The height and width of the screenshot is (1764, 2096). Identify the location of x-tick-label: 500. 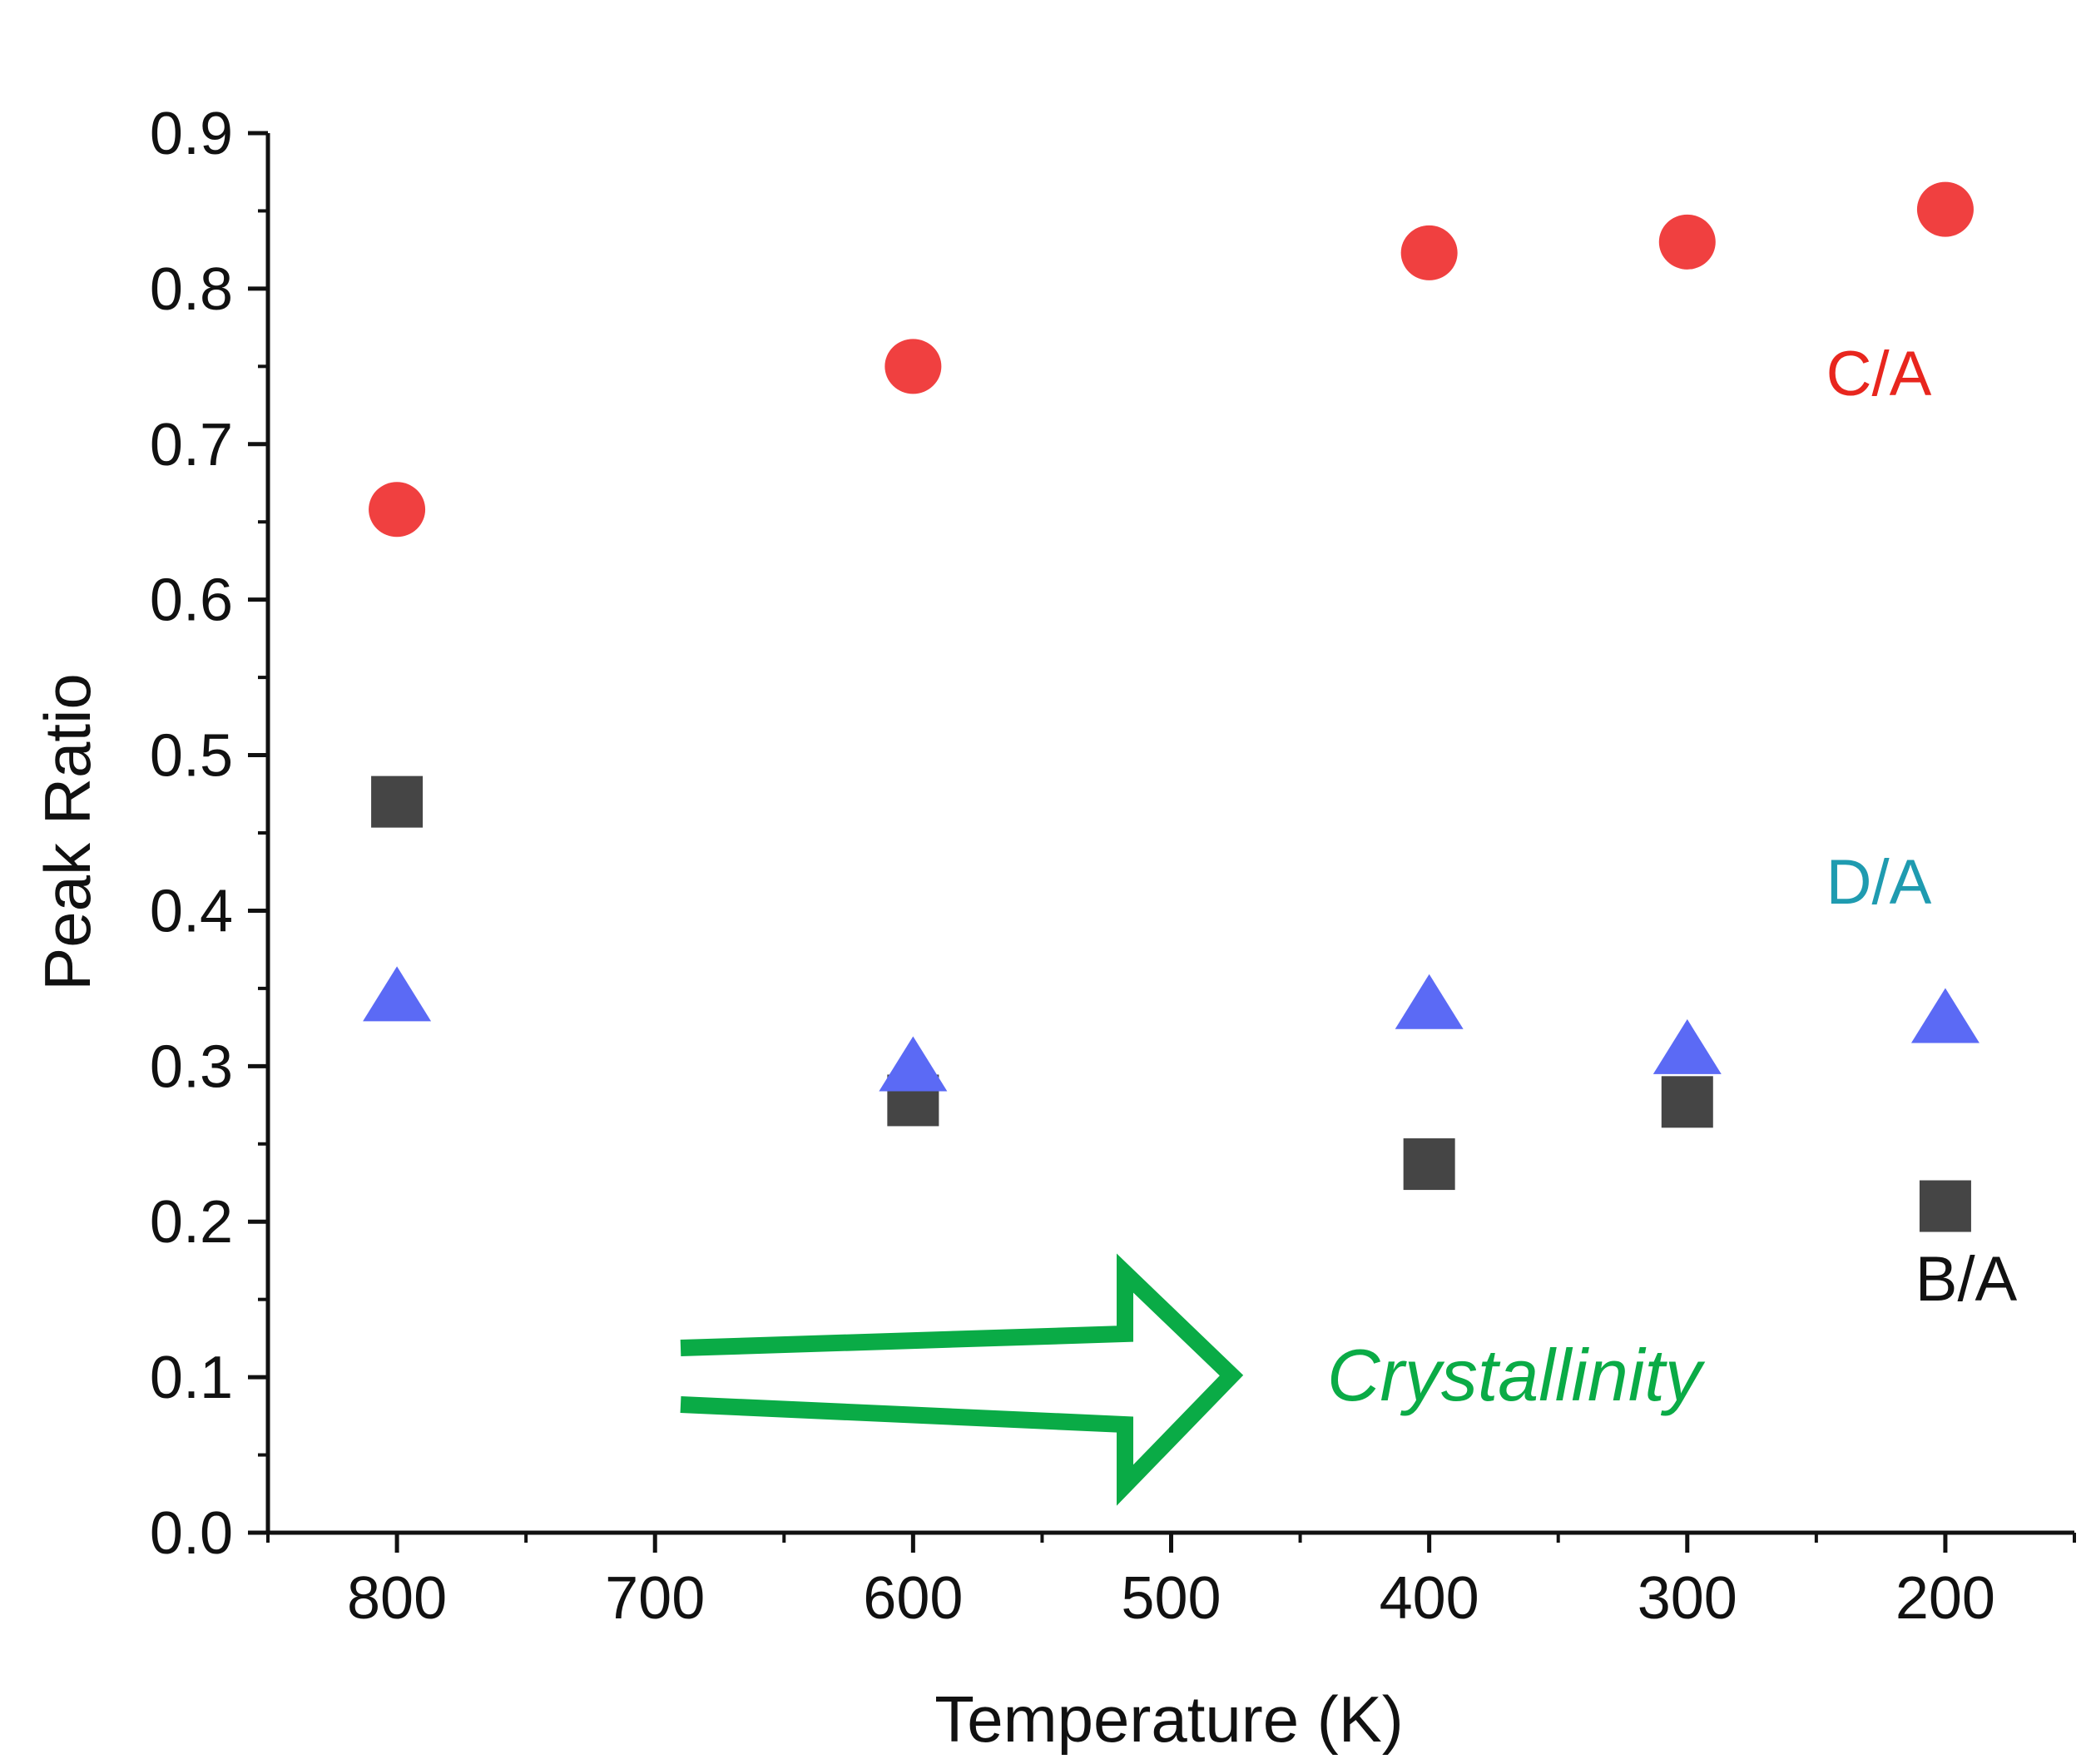
(1171, 1599).